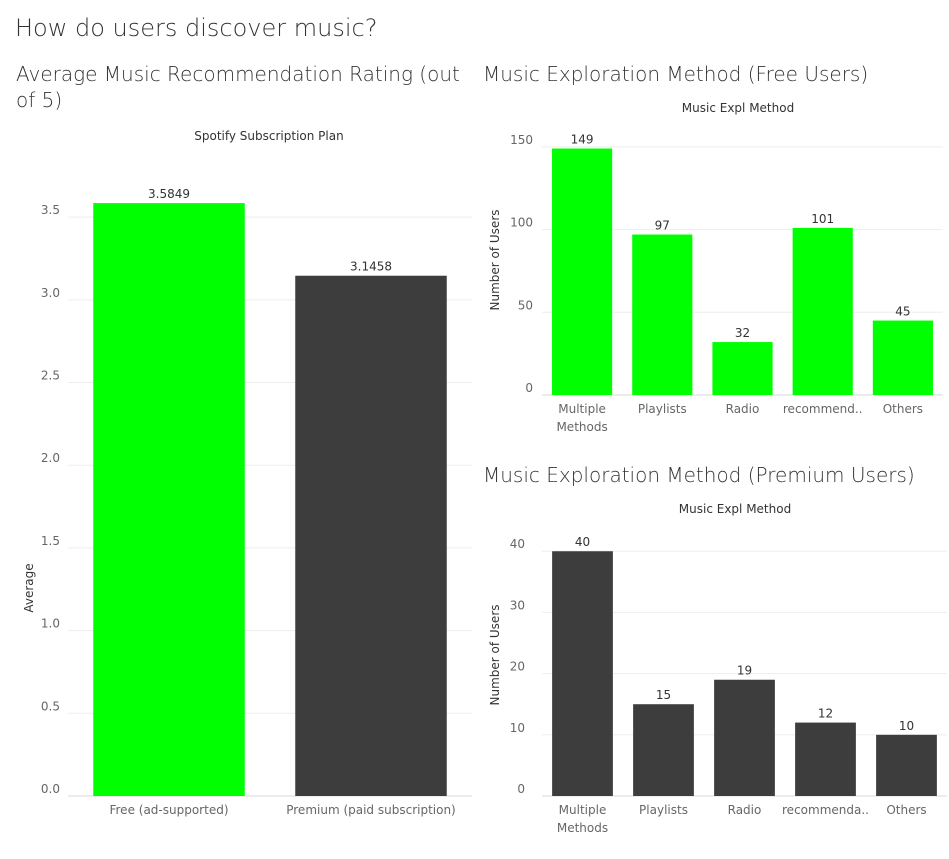 The width and height of the screenshot is (949, 859). I want to click on free-category-label: recommend.., so click(823, 409).